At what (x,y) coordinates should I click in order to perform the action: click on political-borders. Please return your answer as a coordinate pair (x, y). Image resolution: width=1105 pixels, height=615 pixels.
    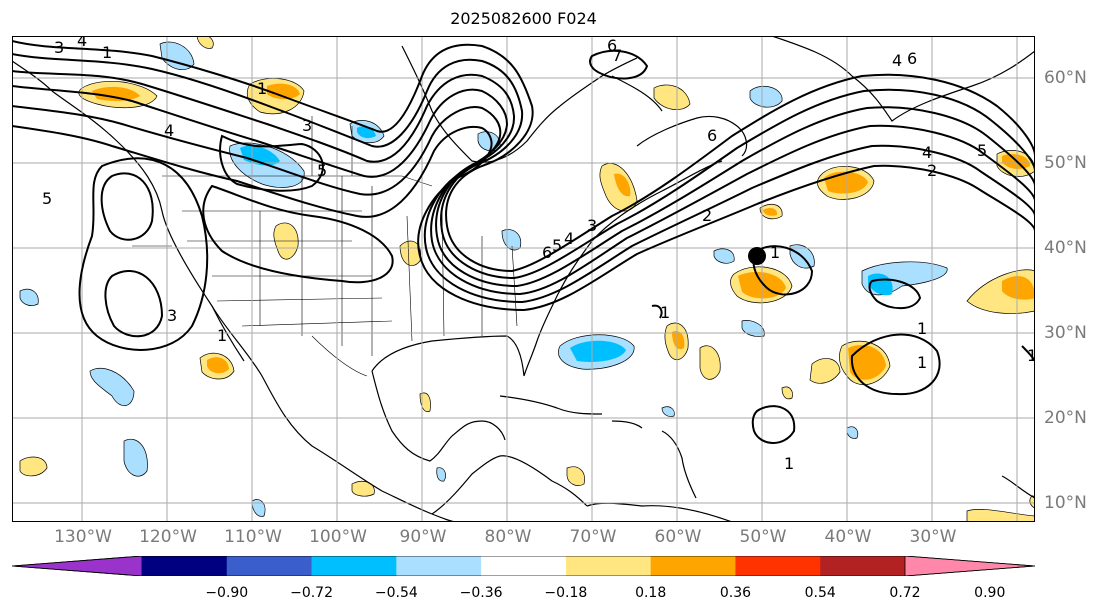
    Looking at the image, I should click on (325, 246).